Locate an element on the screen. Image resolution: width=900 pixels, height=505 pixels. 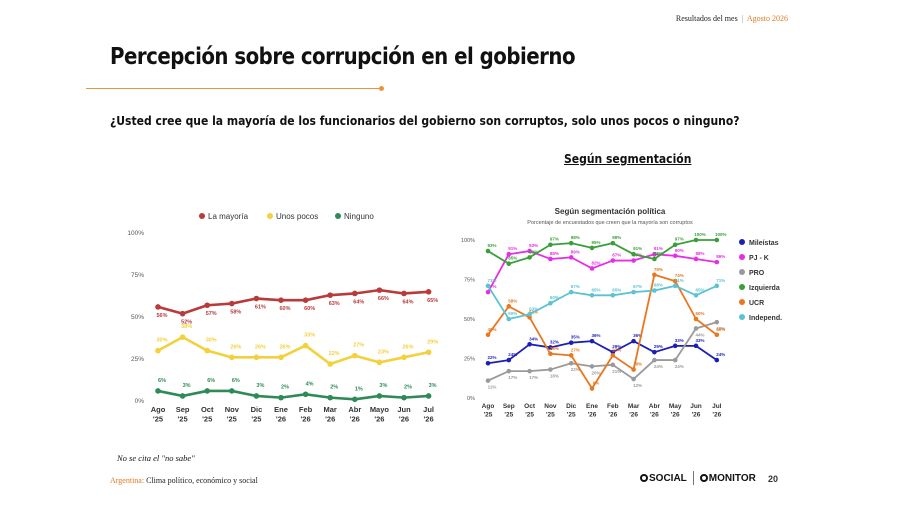
legend-label: UCR is located at coordinates (756, 303).